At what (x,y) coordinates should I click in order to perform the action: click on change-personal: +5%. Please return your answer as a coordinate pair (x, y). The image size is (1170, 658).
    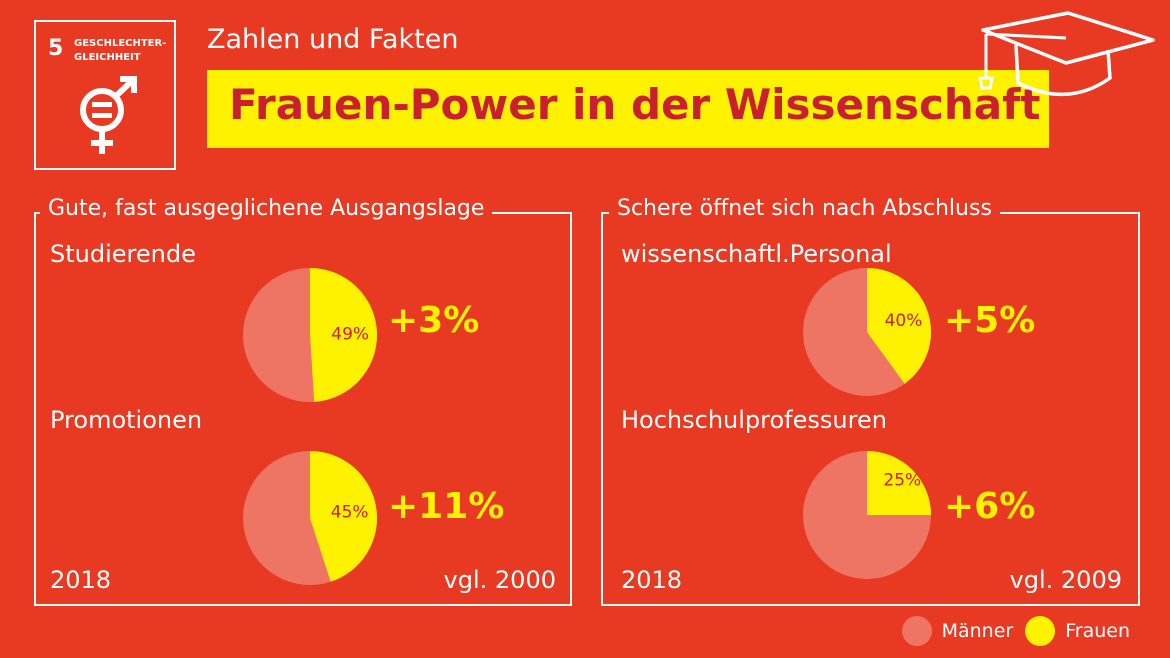
    Looking at the image, I should click on (990, 320).